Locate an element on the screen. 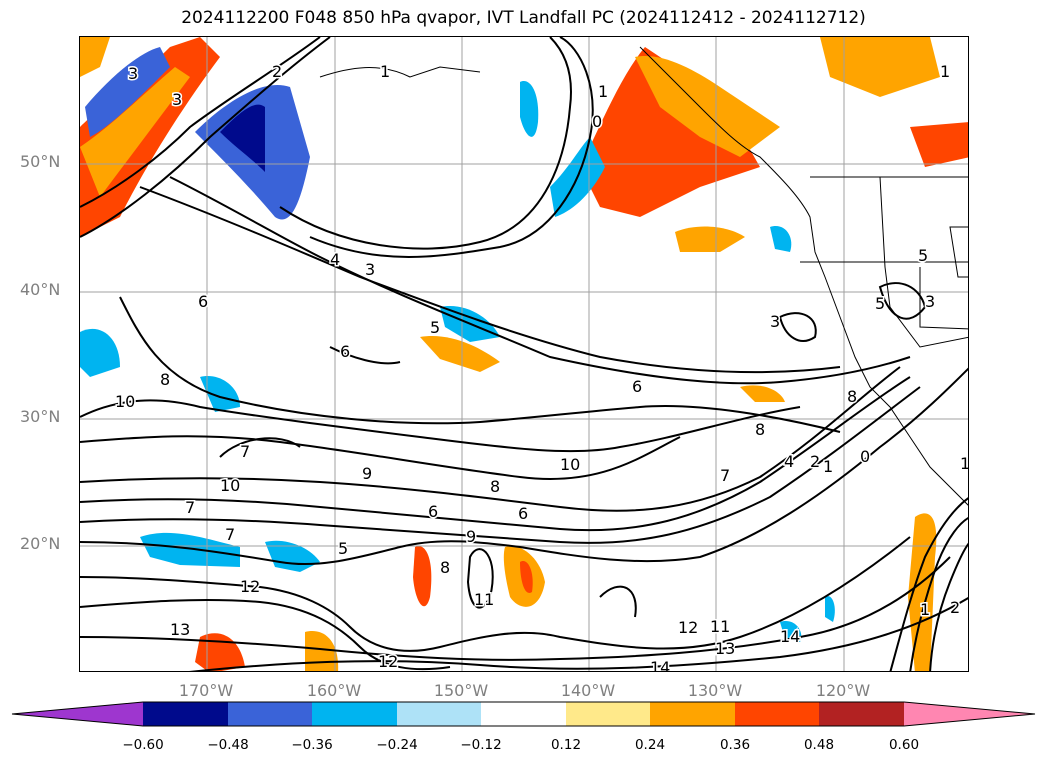 The image size is (1047, 765). lon-label-150w: 150°W is located at coordinates (461, 690).